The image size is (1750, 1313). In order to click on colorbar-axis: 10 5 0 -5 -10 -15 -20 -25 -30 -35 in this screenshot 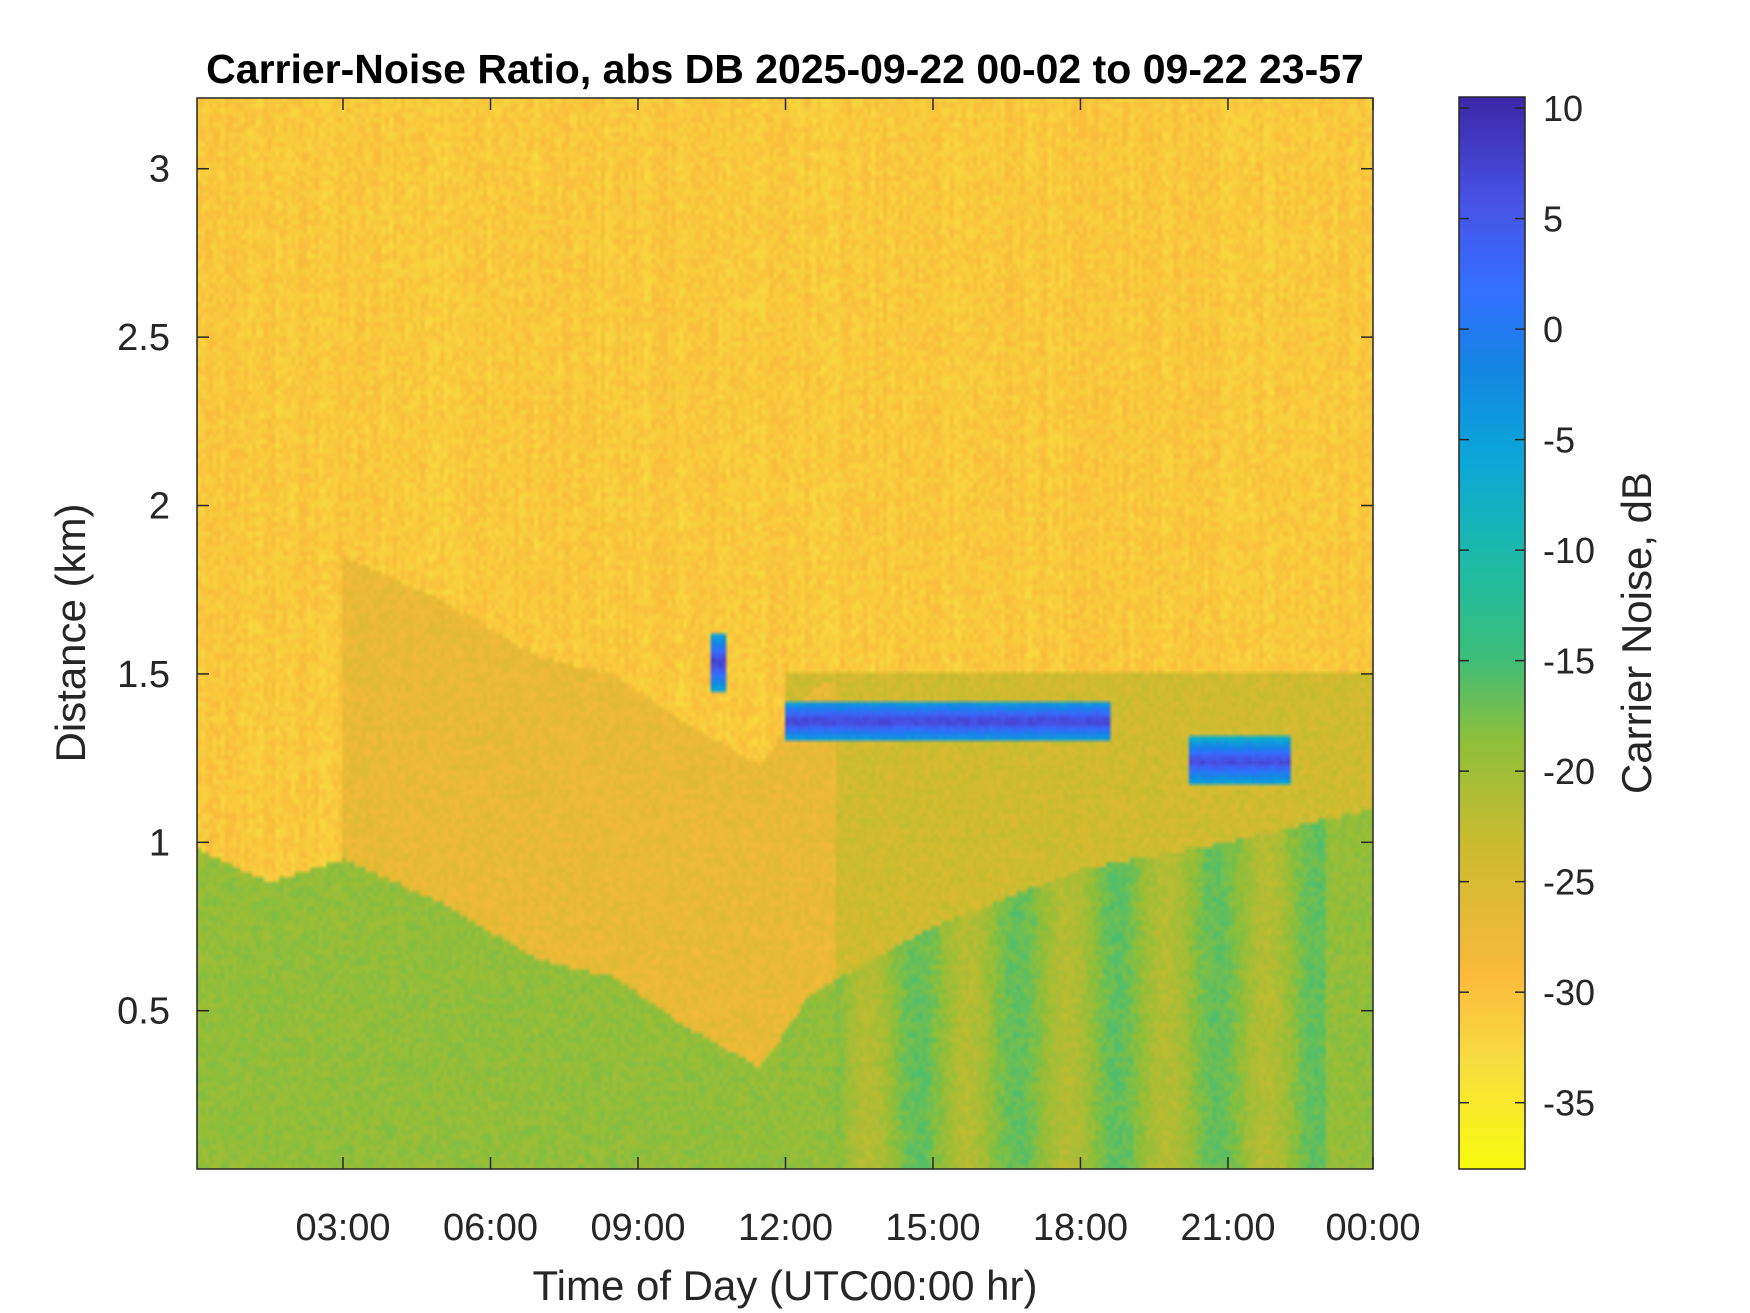, I will do `click(1527, 606)`.